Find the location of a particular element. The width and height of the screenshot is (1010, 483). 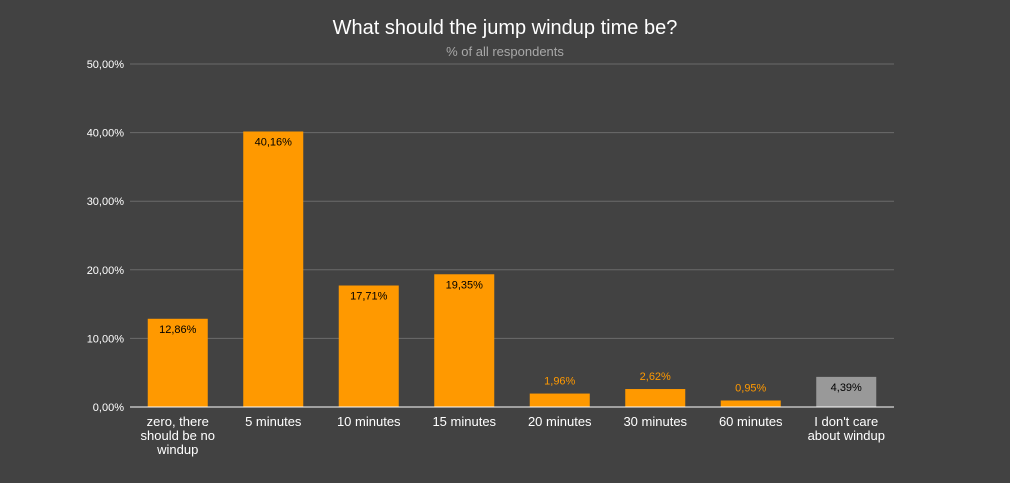

y-tick-label: 50,00% is located at coordinates (106, 65).